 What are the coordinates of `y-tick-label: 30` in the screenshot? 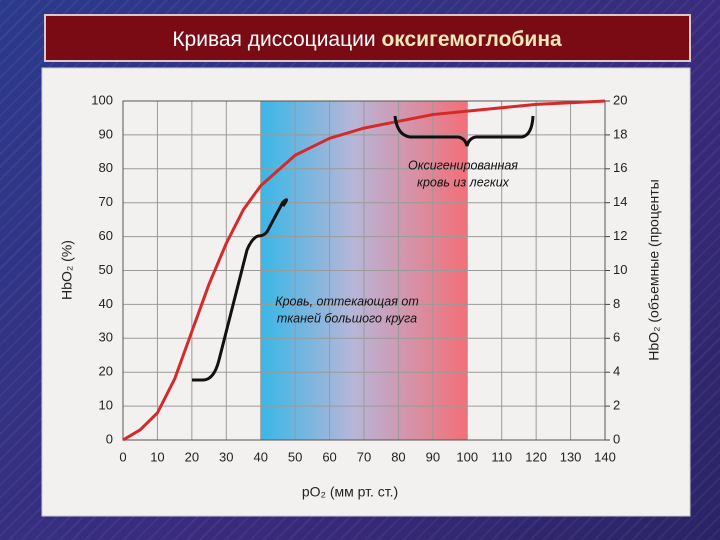 It's located at (106, 337).